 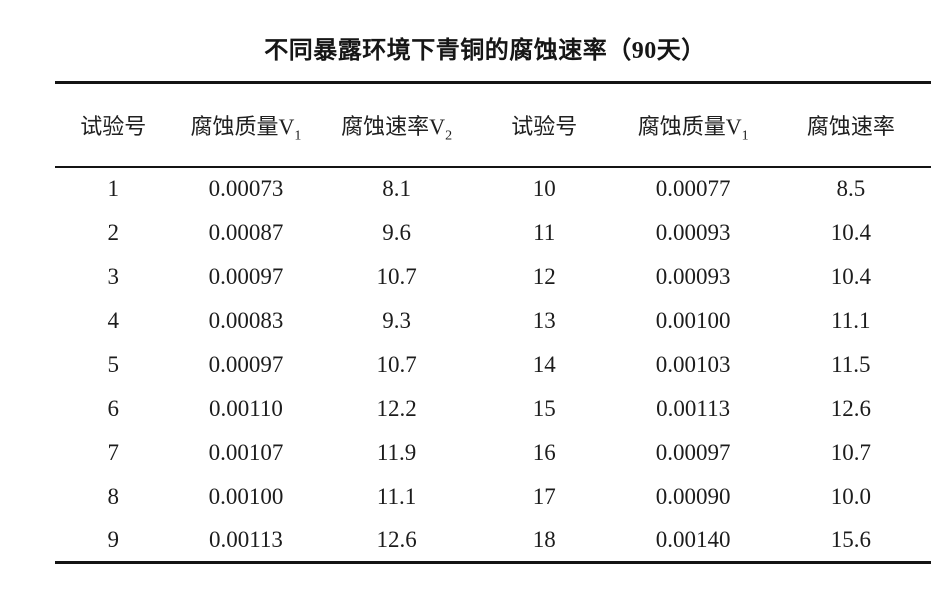 What do you see at coordinates (544, 496) in the screenshot?
I see `cell-test-no: 17` at bounding box center [544, 496].